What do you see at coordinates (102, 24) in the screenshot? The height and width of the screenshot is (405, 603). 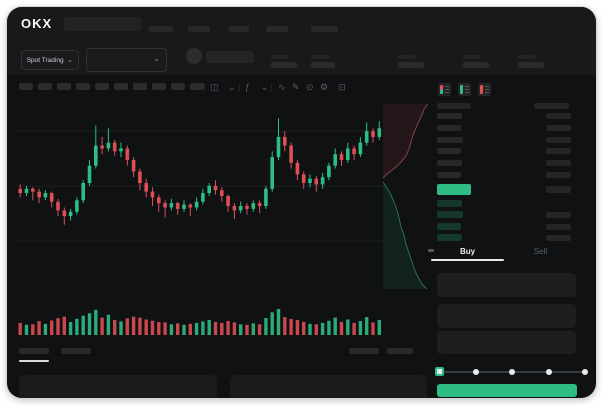 I see `search-input` at bounding box center [102, 24].